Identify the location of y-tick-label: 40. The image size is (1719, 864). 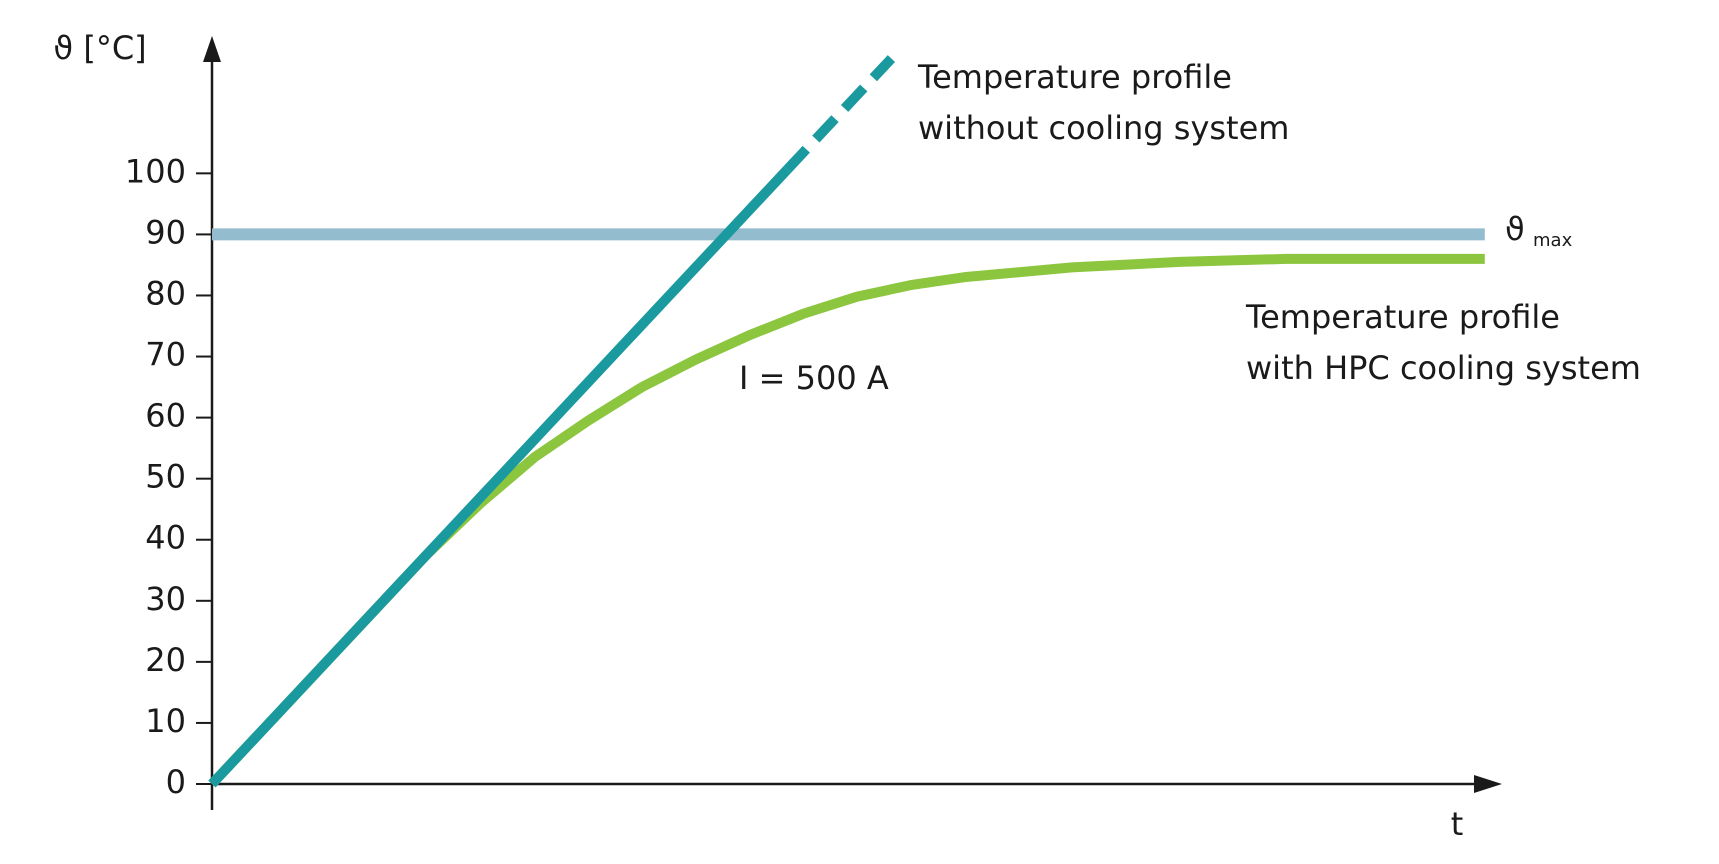
(165, 538).